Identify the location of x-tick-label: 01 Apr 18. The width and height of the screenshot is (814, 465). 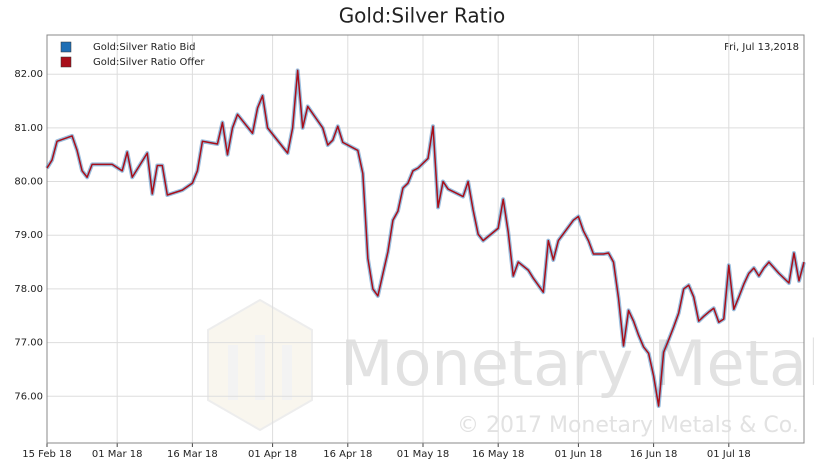
(272, 454).